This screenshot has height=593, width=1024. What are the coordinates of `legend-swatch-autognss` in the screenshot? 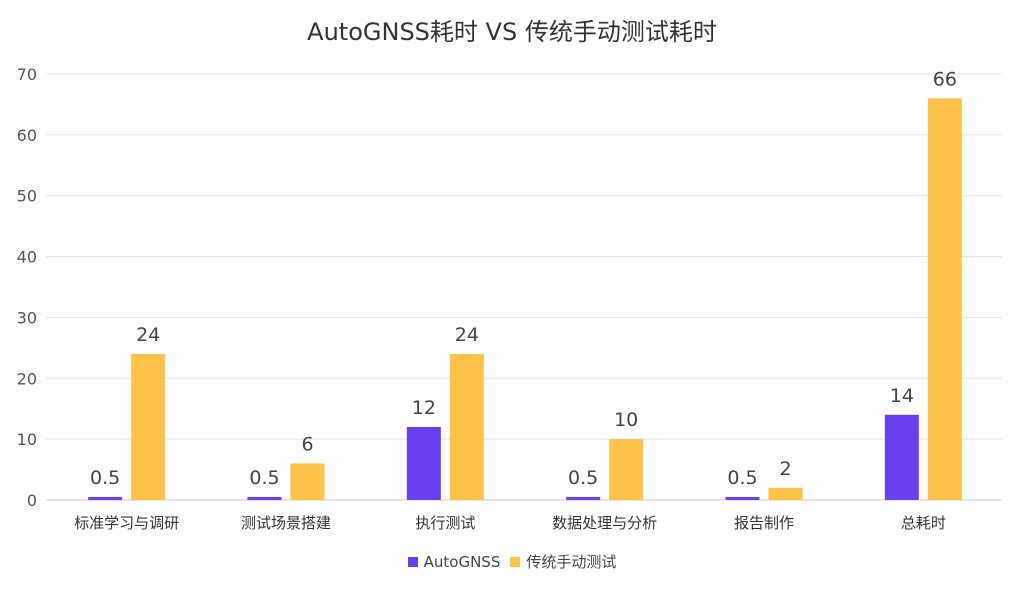 It's located at (412, 561).